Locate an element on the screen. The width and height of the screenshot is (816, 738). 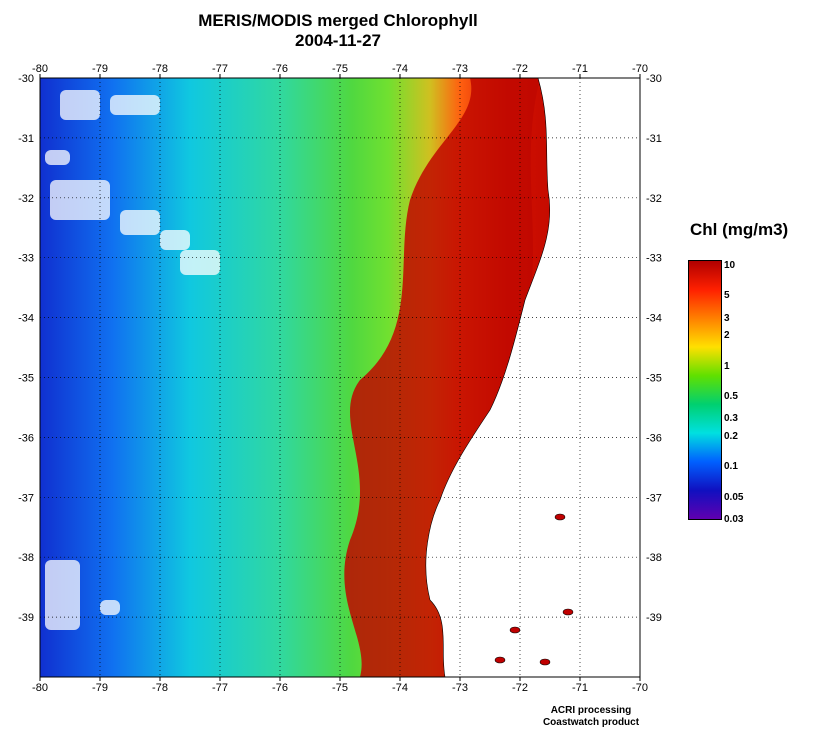
lat-tick-label-left: -31 is located at coordinates (26, 139).